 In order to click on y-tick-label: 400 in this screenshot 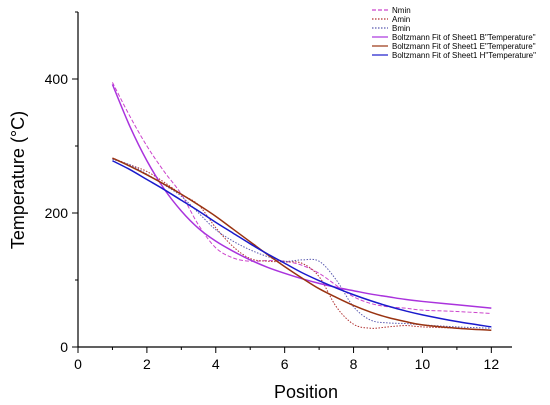, I will do `click(57, 79)`.